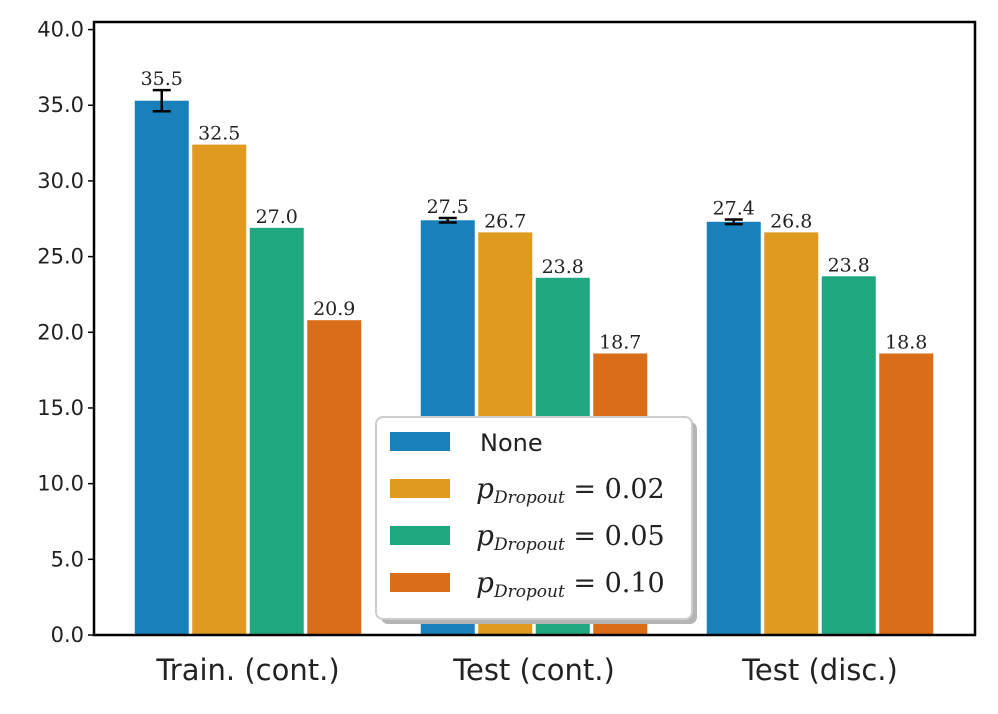 The height and width of the screenshot is (714, 998). Describe the element at coordinates (247, 670) in the screenshot. I see `x-category-label: Train. (cont.)` at that location.